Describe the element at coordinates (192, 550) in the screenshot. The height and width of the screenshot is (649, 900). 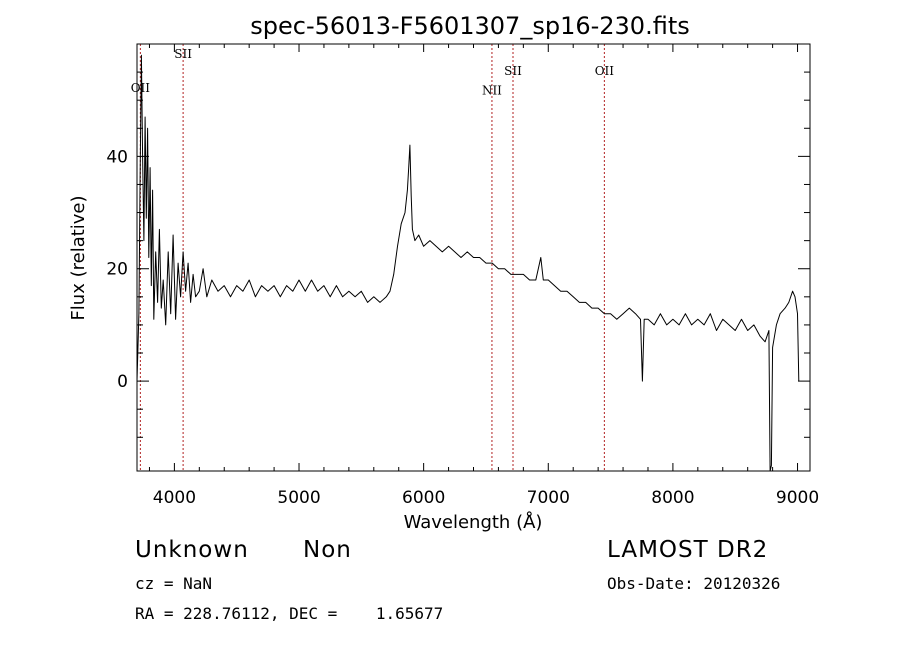
I see `object-class: Unknown` at that location.